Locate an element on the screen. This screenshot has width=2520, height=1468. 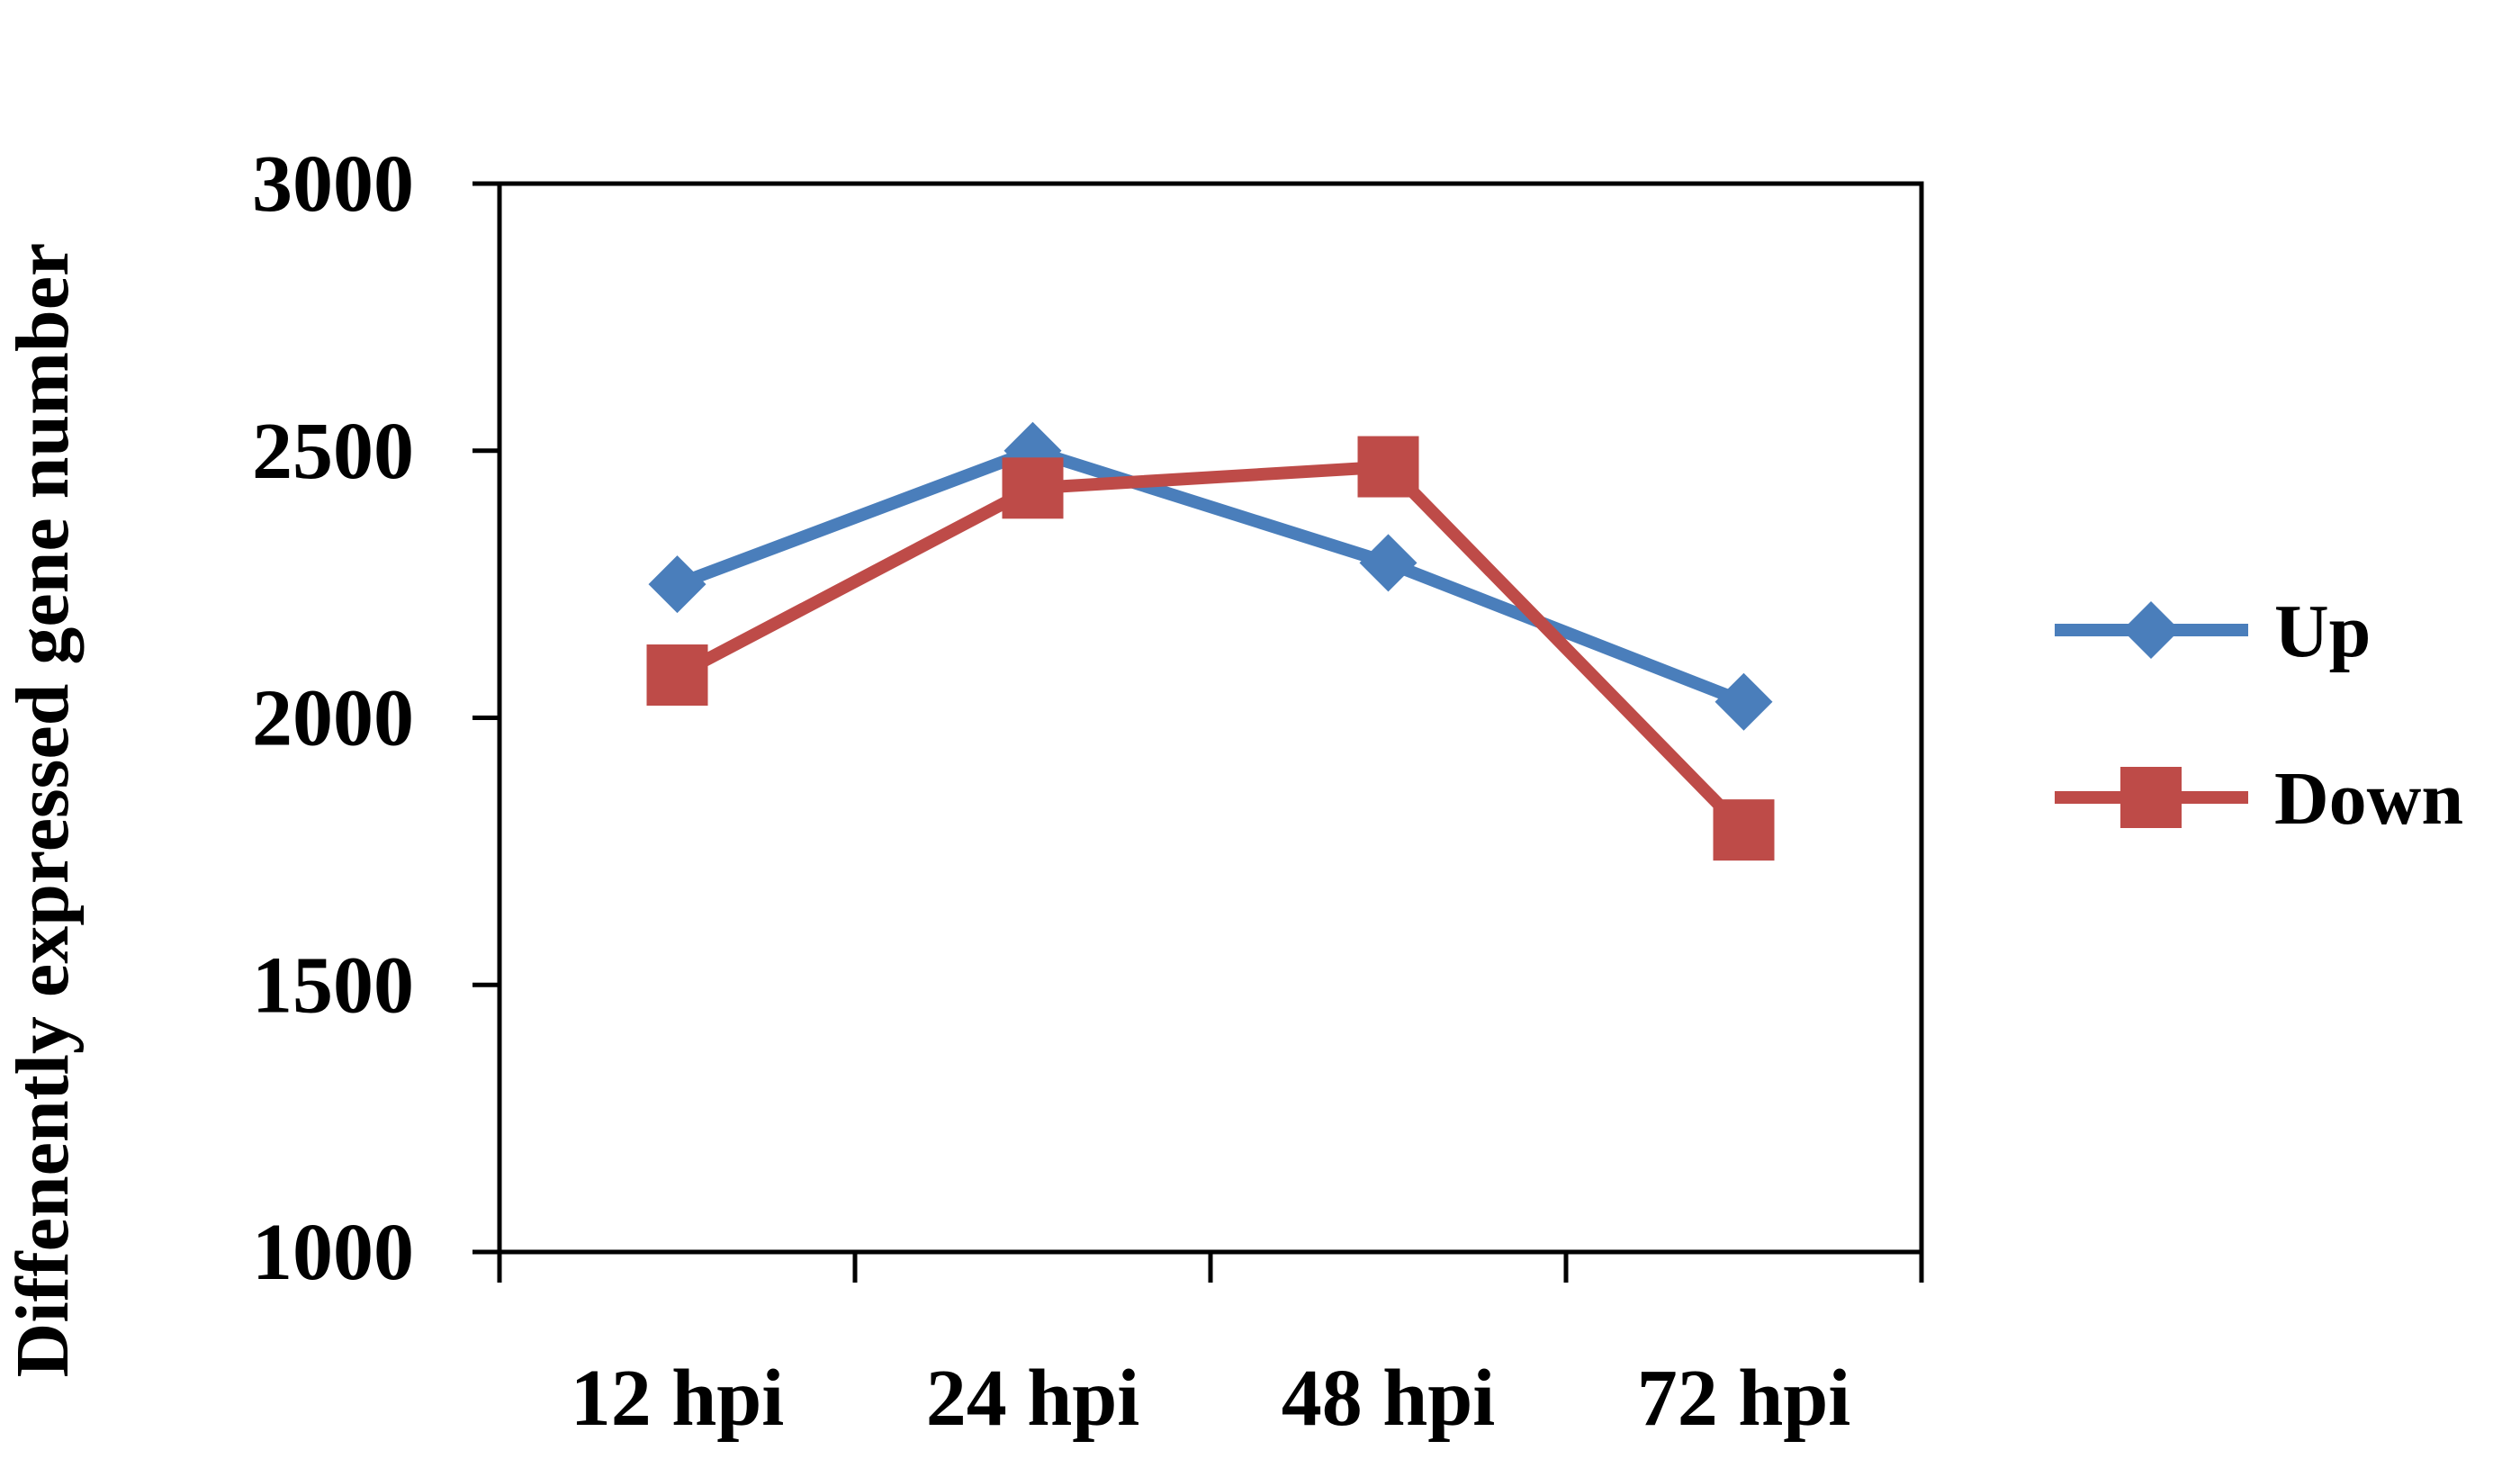
y-tick-label: 2500 is located at coordinates (333, 452).